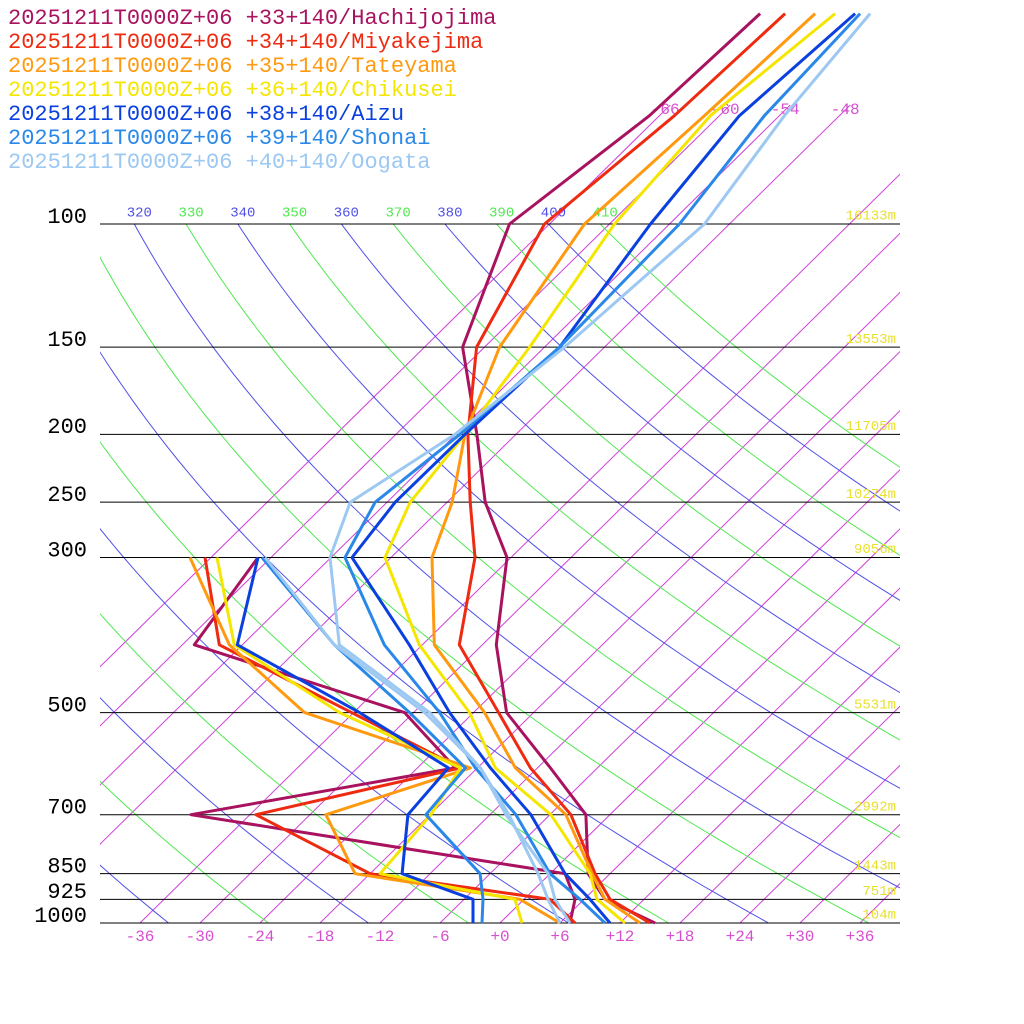 This screenshot has width=1024, height=1024. What do you see at coordinates (845, 110) in the screenshot?
I see `top-tick-label: -48` at bounding box center [845, 110].